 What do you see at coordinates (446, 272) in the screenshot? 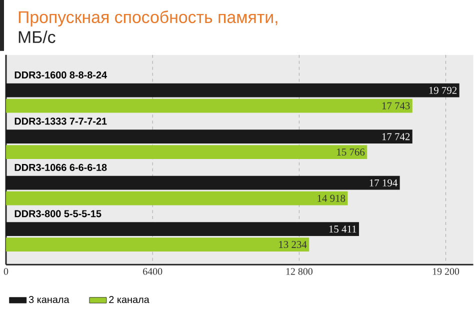
I see `x-tick-label: 19 200` at bounding box center [446, 272].